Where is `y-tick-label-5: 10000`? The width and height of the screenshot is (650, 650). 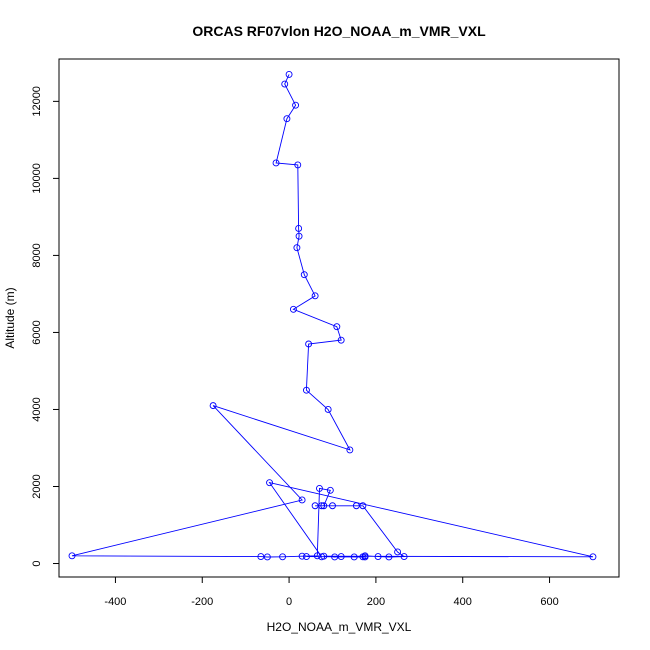
y-tick-label-5: 10000 is located at coordinates (37, 178).